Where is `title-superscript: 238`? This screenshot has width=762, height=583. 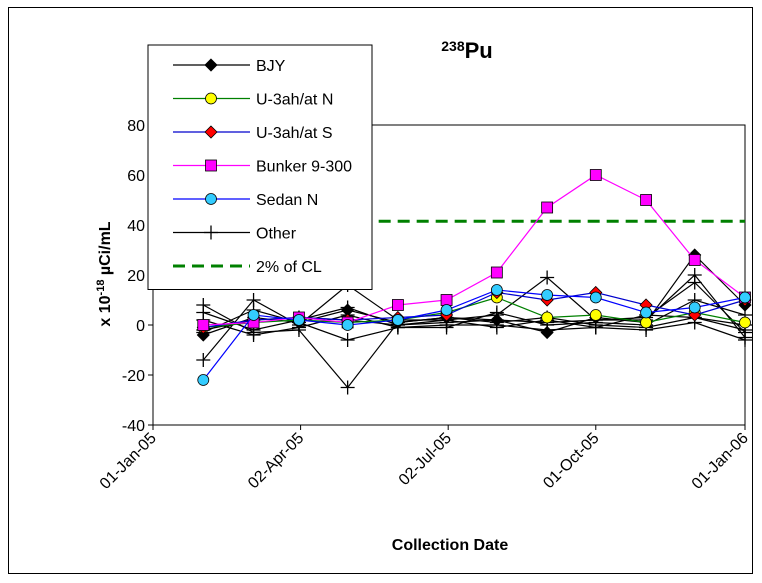 title-superscript: 238 is located at coordinates (453, 46).